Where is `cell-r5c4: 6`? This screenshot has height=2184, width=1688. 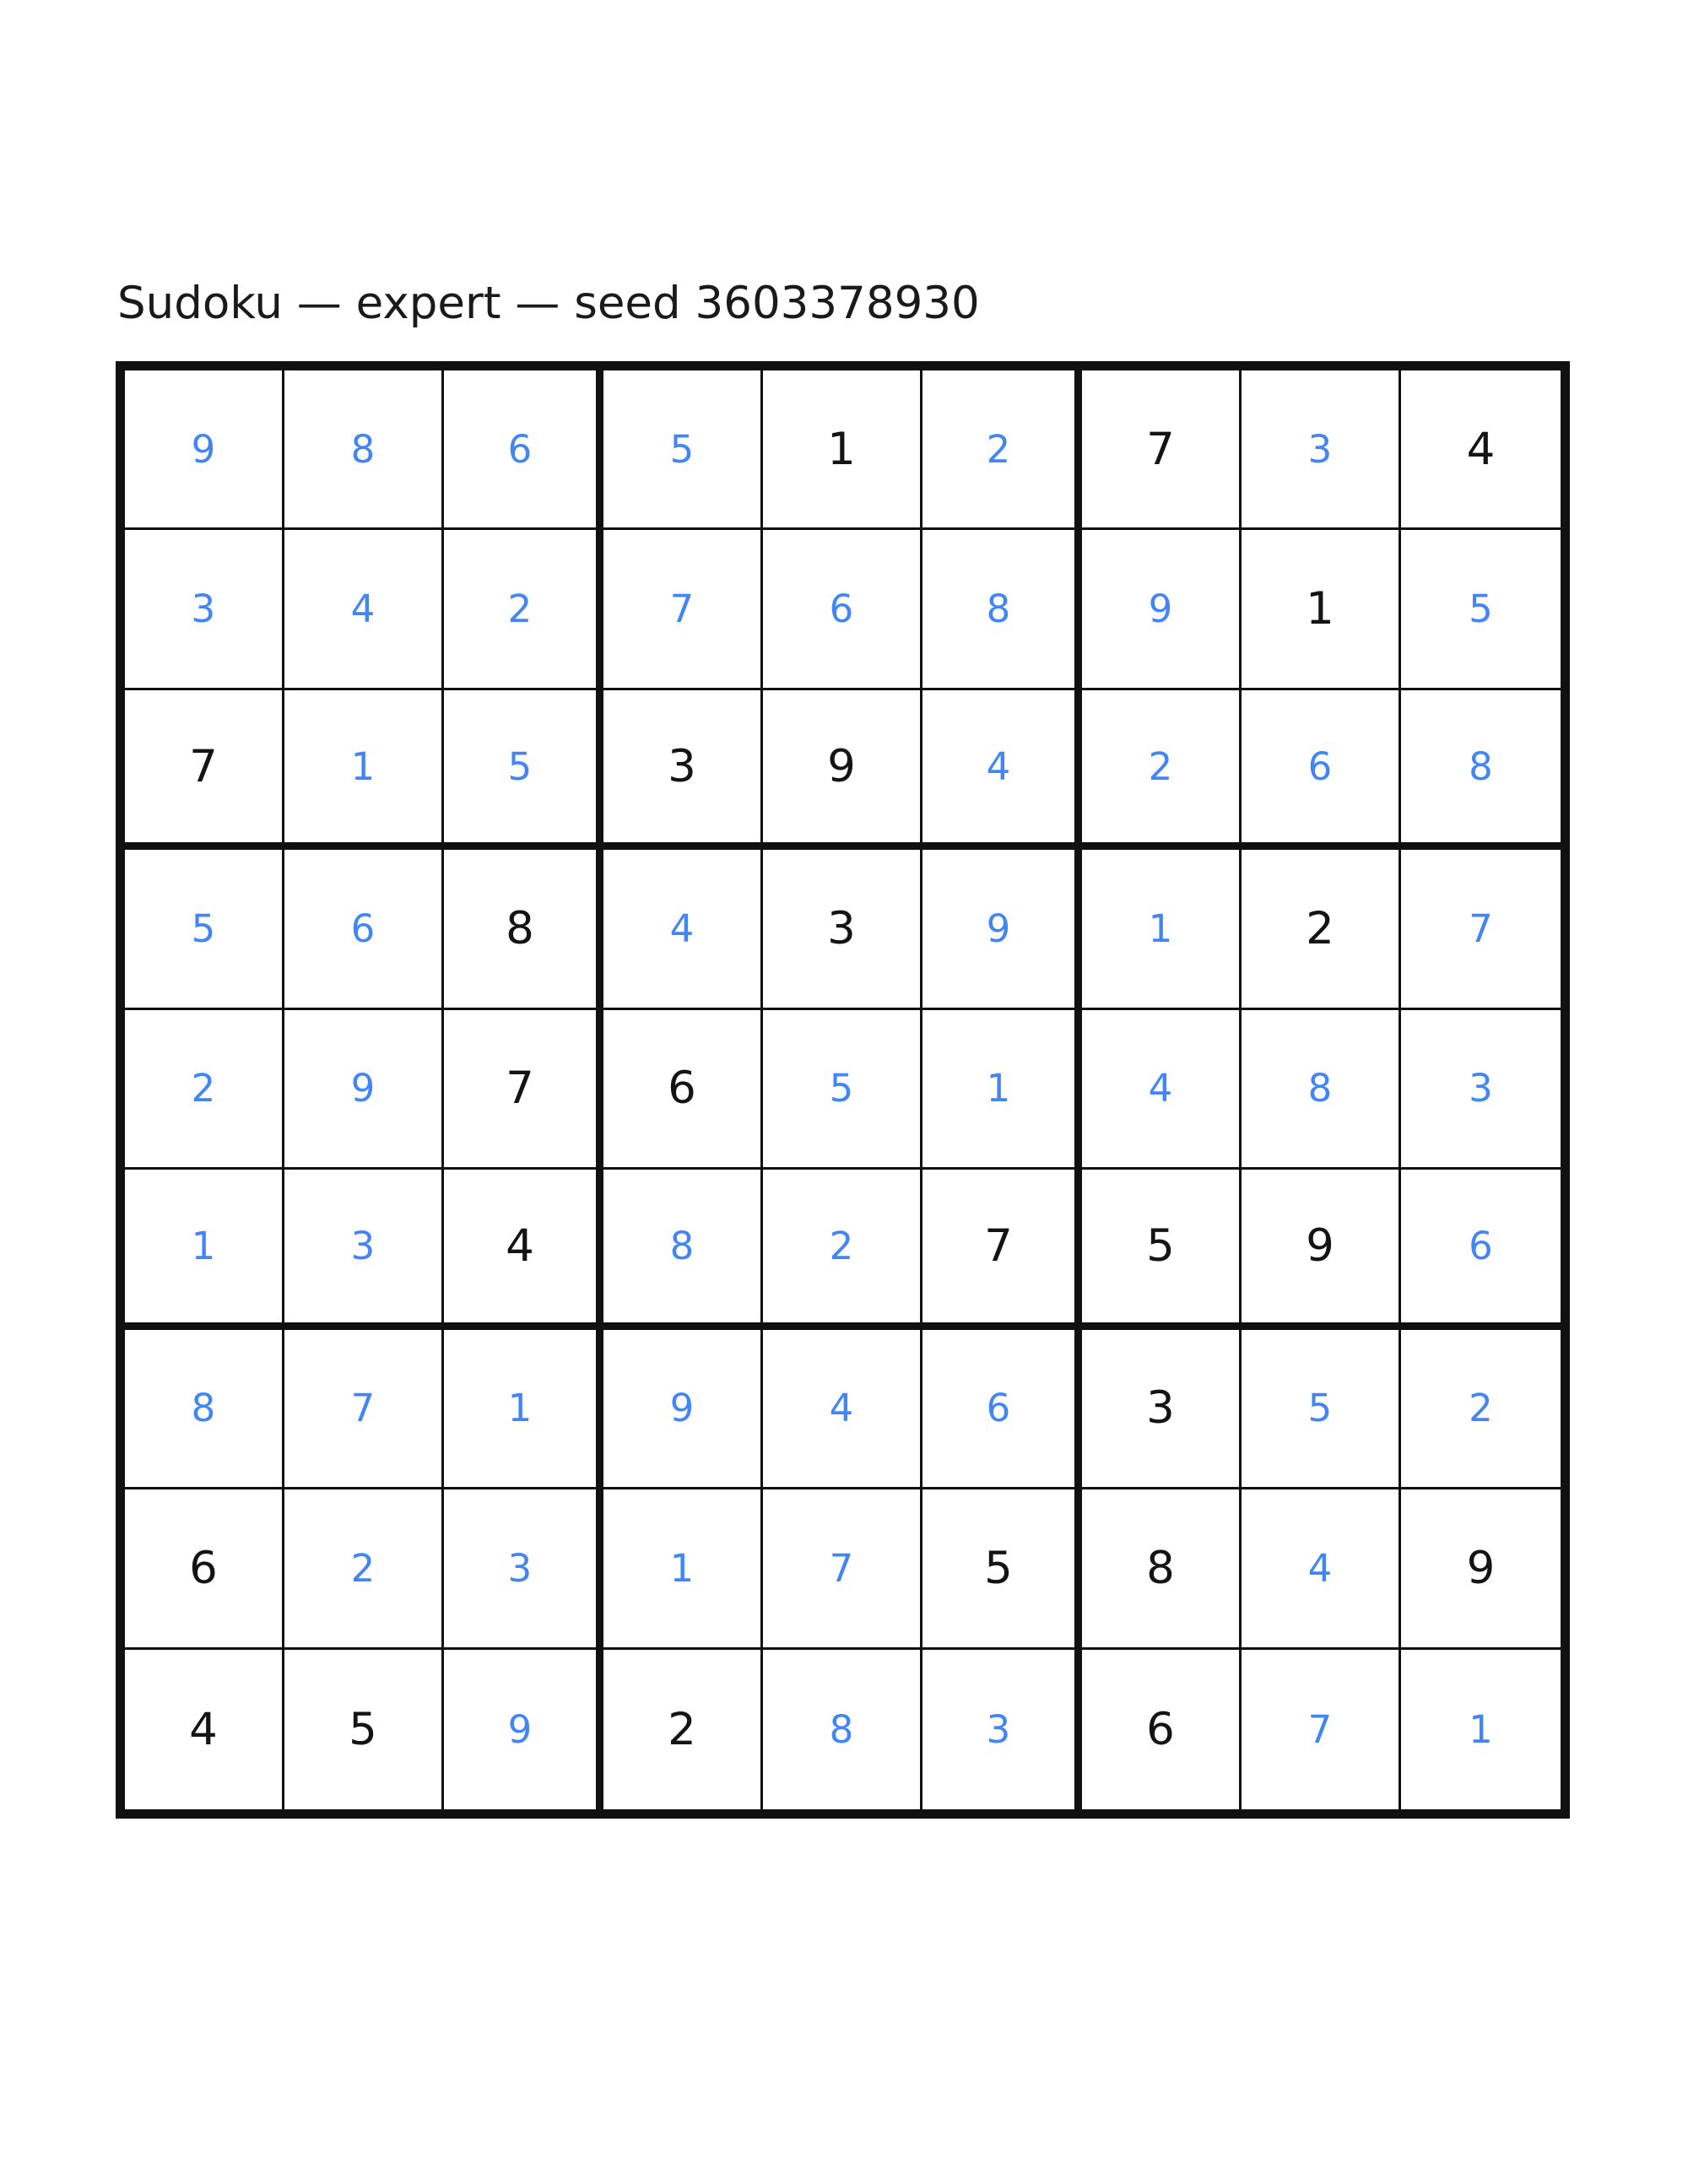 cell-r5c4: 6 is located at coordinates (683, 1089).